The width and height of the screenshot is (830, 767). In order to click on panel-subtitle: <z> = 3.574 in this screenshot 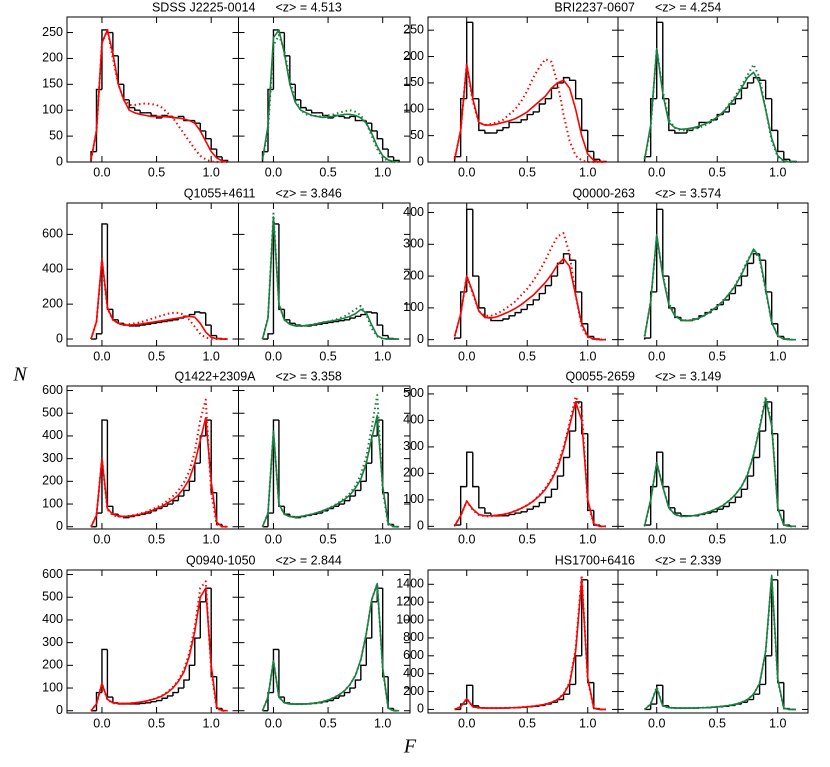, I will do `click(688, 193)`.